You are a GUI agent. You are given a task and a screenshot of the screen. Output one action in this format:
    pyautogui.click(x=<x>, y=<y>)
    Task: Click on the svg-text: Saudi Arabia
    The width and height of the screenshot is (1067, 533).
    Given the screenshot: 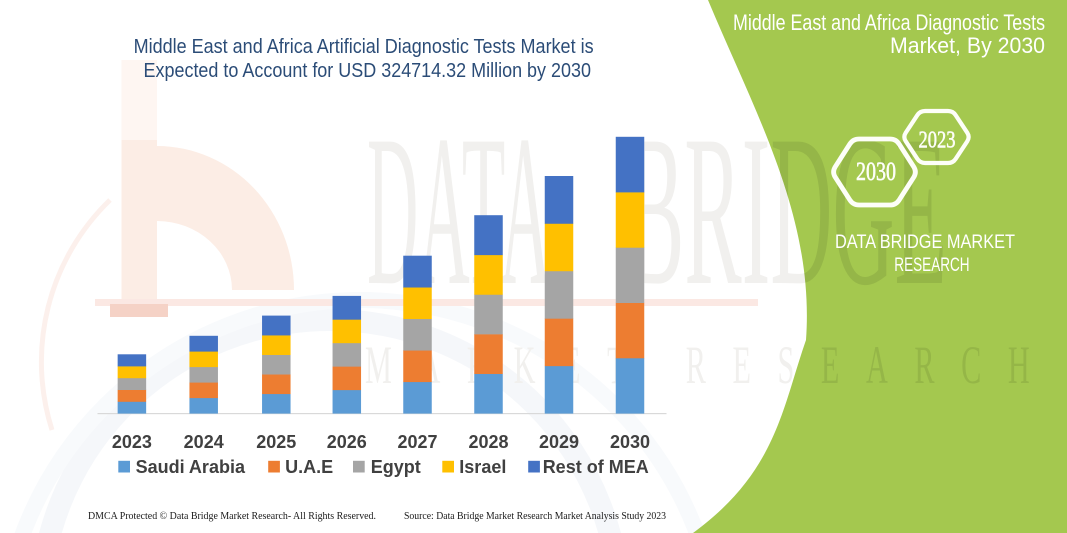 What is the action you would take?
    pyautogui.click(x=191, y=467)
    